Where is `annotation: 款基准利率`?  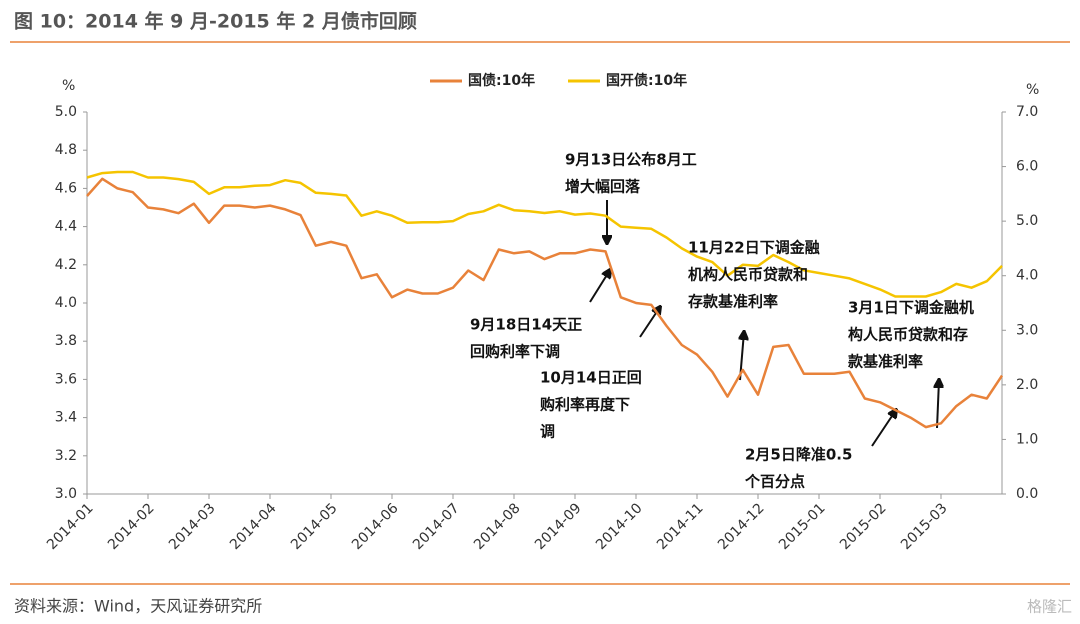
annotation: 款基准利率 is located at coordinates (885, 362).